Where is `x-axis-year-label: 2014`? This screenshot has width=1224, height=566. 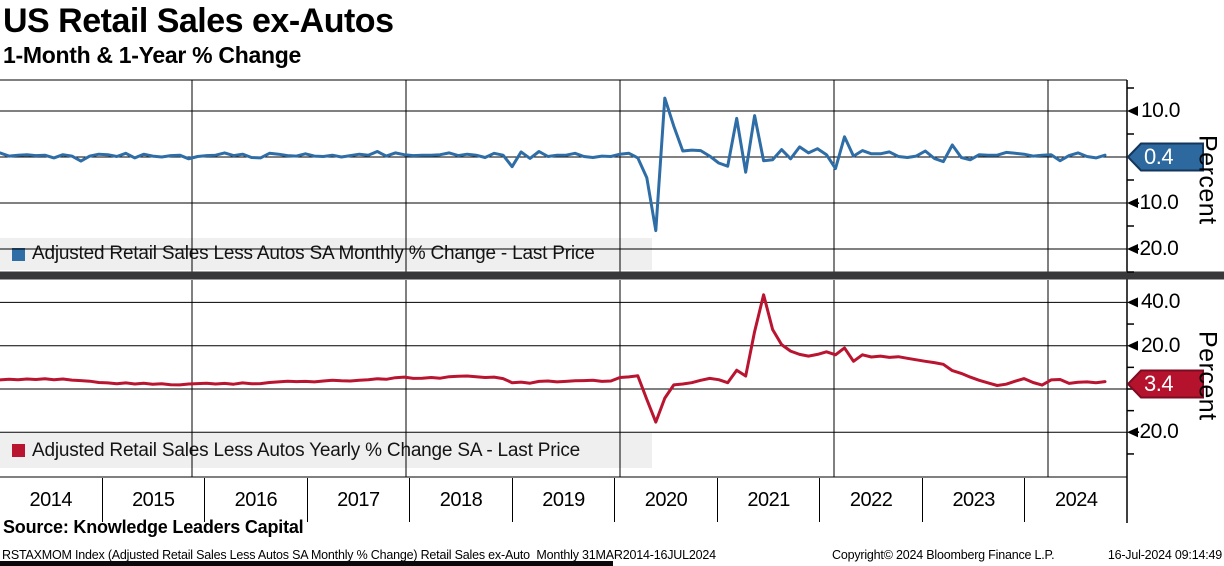 x-axis-year-label: 2014 is located at coordinates (51, 499).